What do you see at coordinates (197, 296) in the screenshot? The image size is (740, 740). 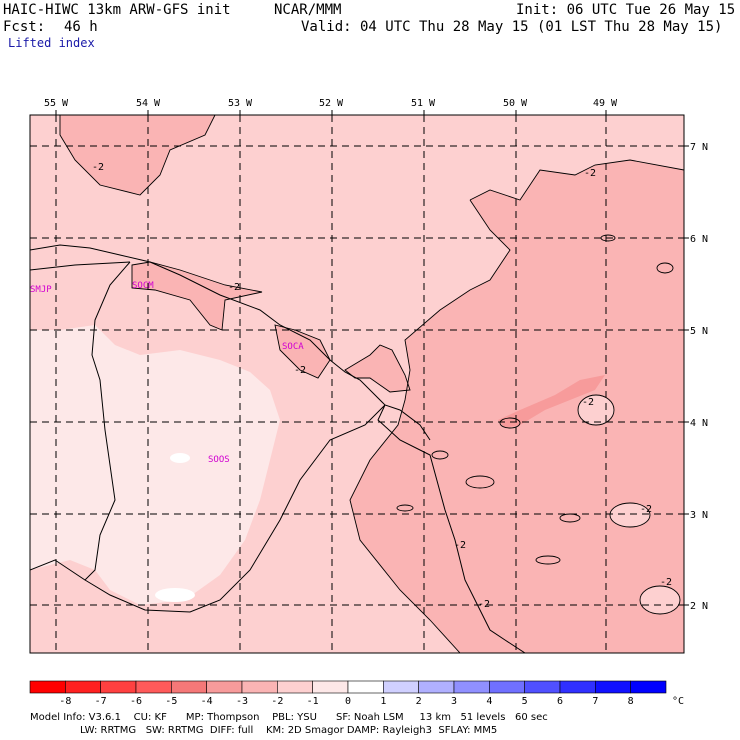 I see `field-region-coast` at bounding box center [197, 296].